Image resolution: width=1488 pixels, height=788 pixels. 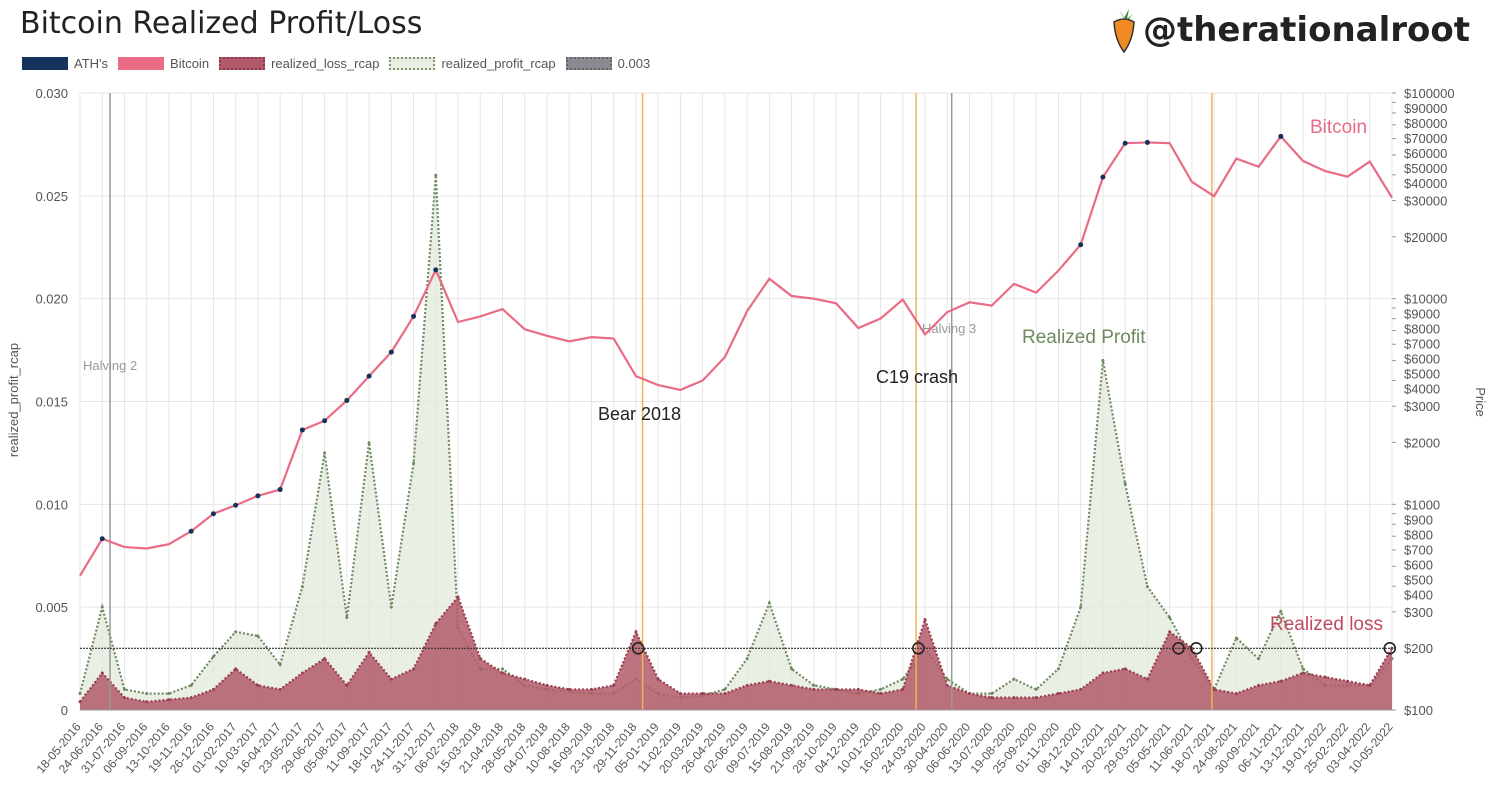 What do you see at coordinates (1084, 337) in the screenshot?
I see `series-label: Realized Profit` at bounding box center [1084, 337].